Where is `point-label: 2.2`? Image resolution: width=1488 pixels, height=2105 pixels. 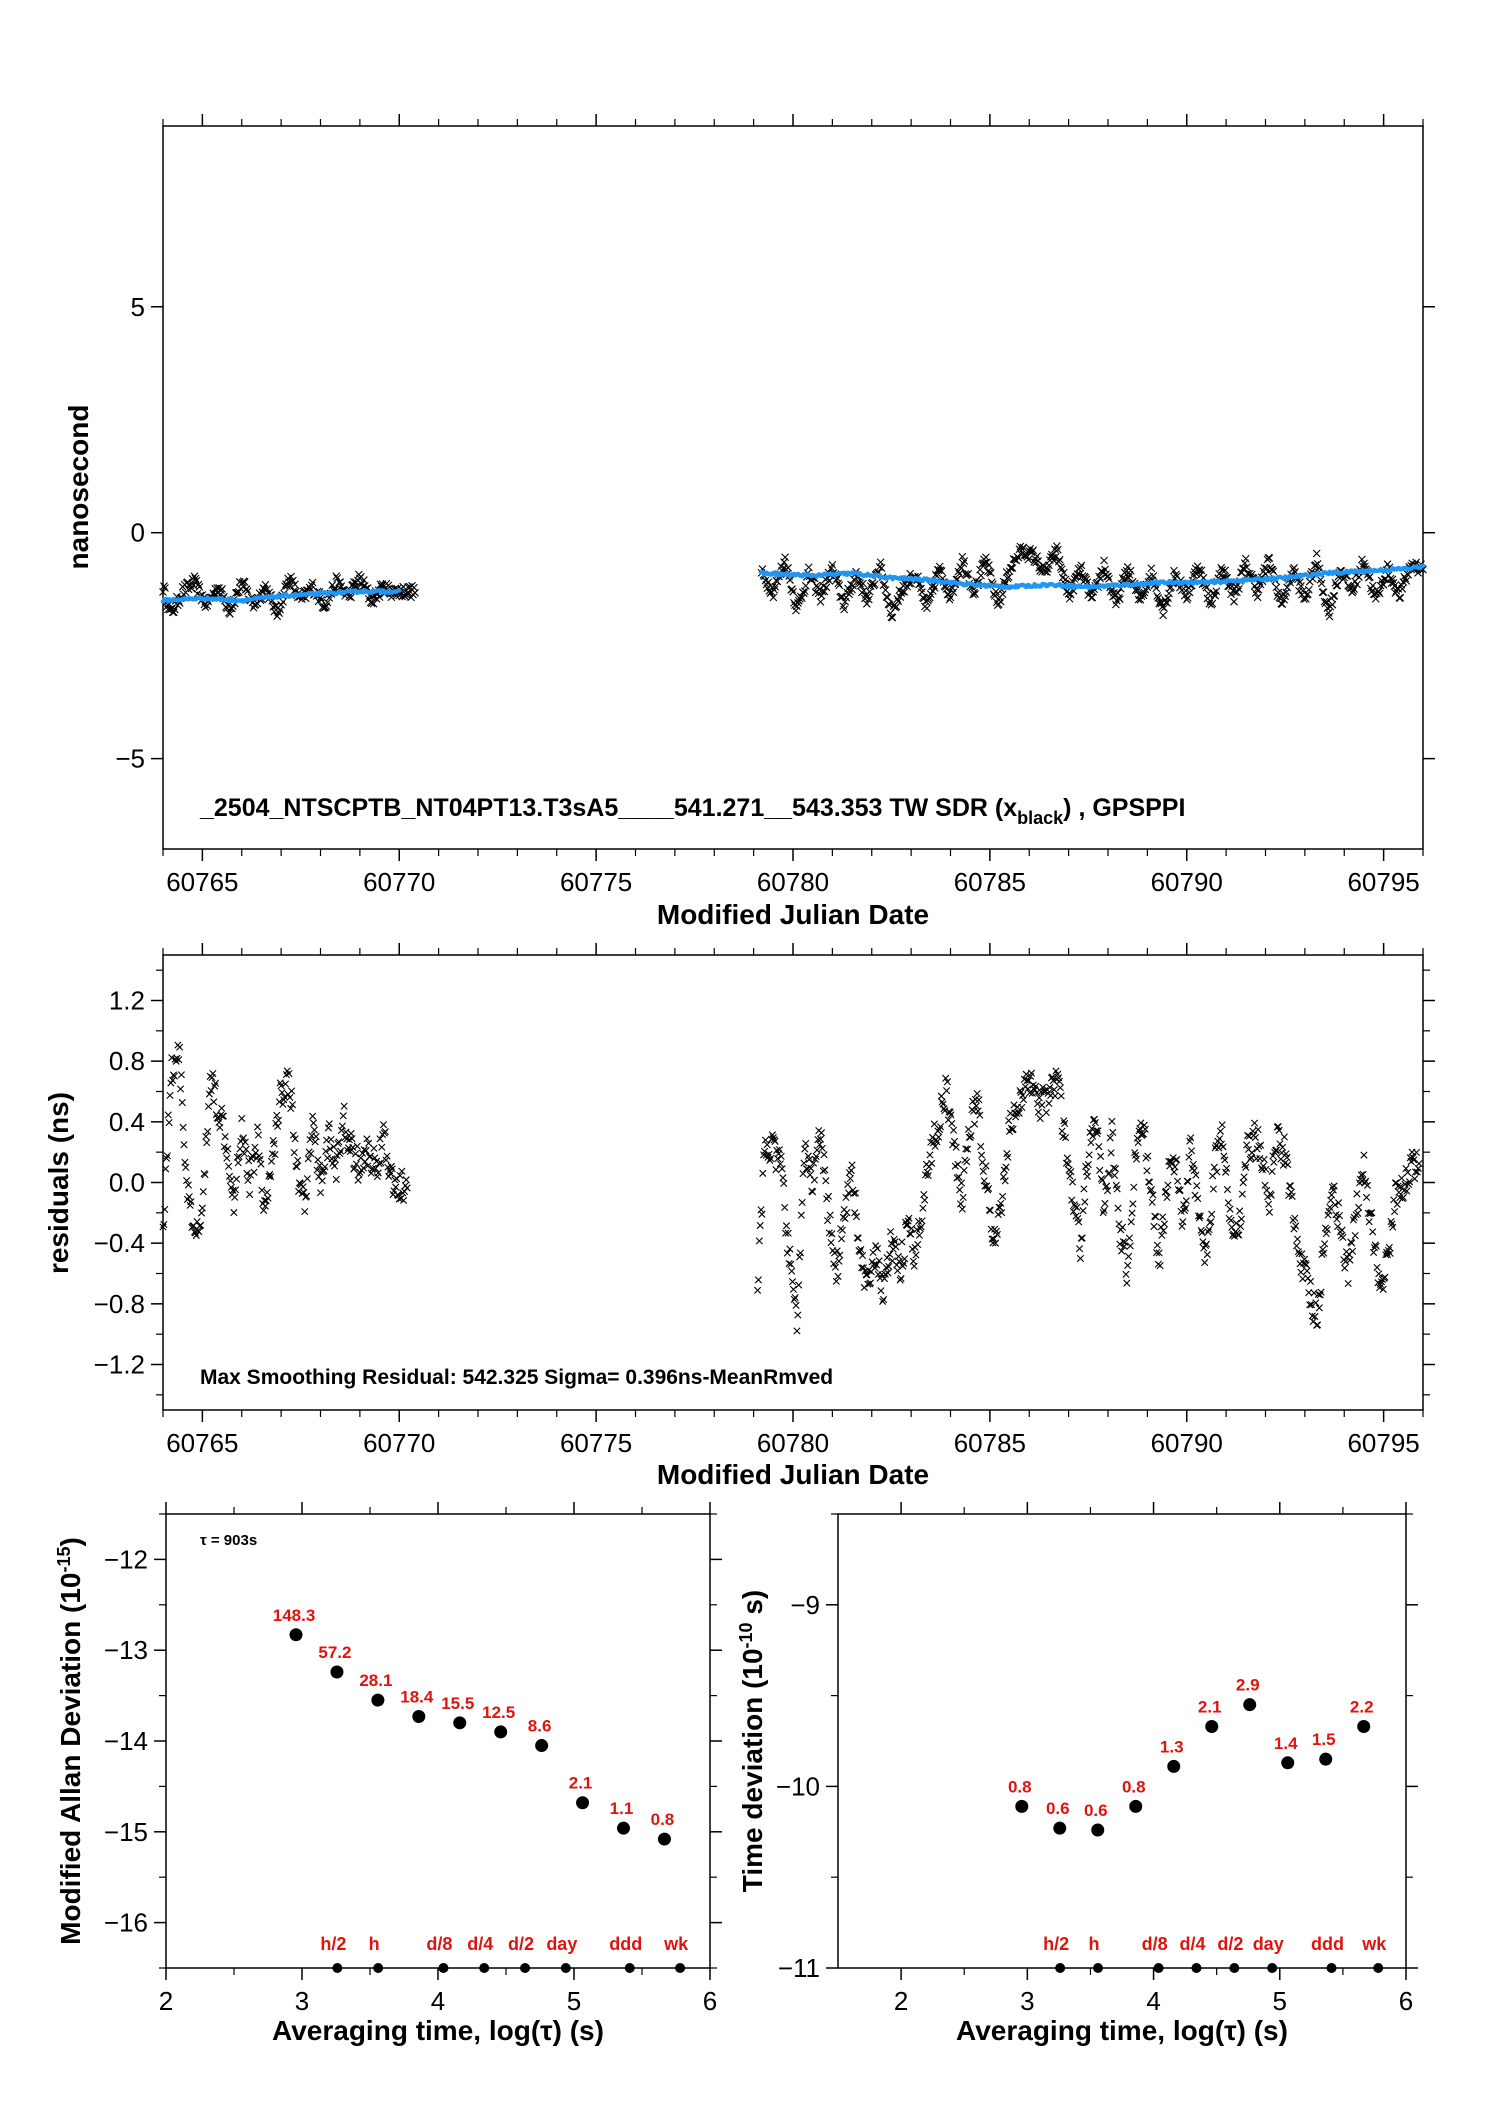
point-label: 2.2 is located at coordinates (1362, 1706).